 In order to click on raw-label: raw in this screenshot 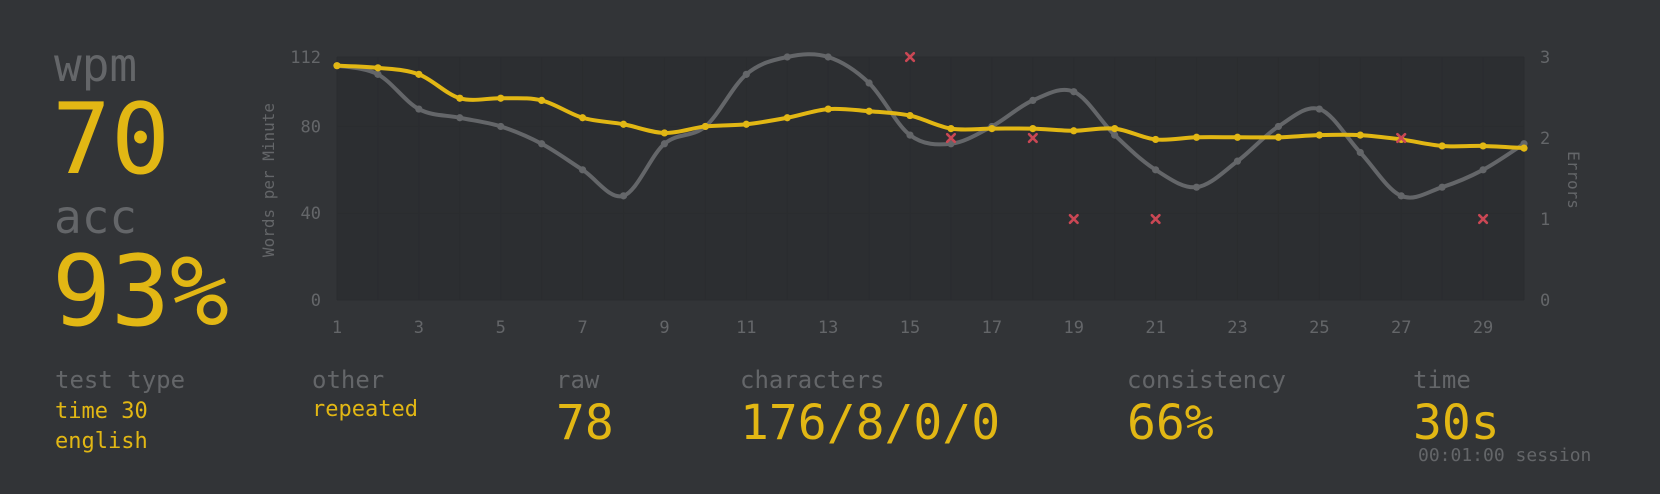, I will do `click(578, 380)`.